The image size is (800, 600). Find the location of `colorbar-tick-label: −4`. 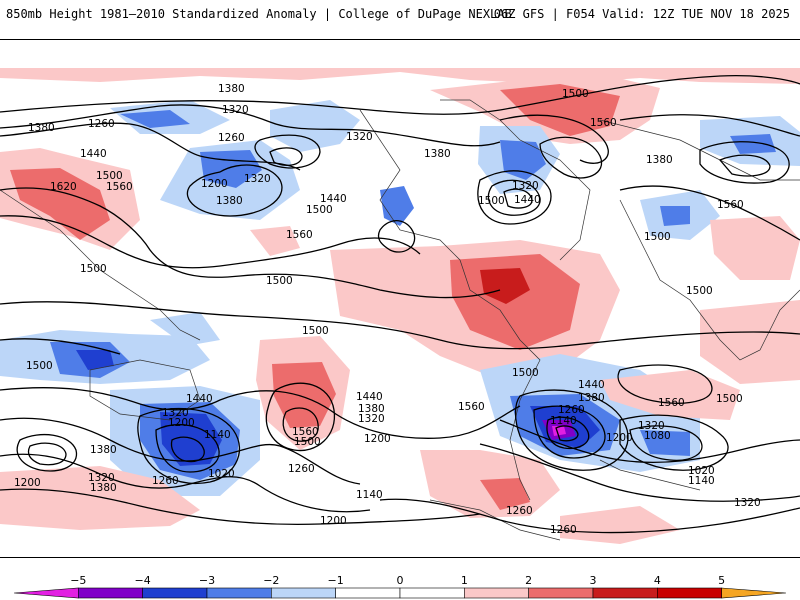

colorbar-tick-label: −4 is located at coordinates (143, 580).